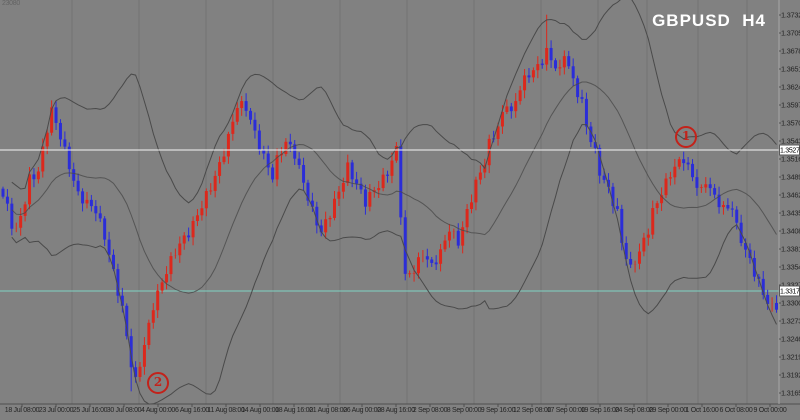  I want to click on alert-price-box: 1.33170, so click(789, 291).